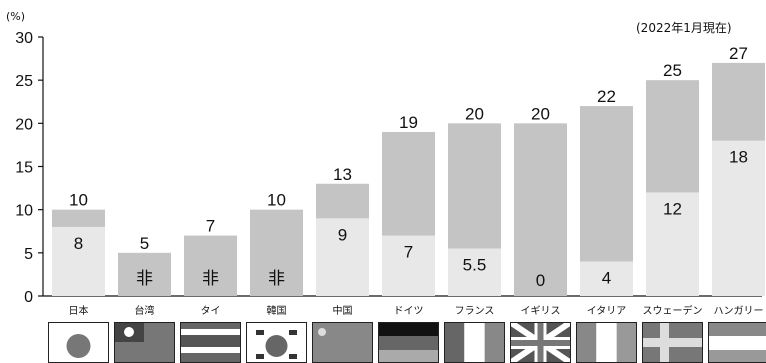  What do you see at coordinates (24, 168) in the screenshot?
I see `y-tick-label: 15` at bounding box center [24, 168].